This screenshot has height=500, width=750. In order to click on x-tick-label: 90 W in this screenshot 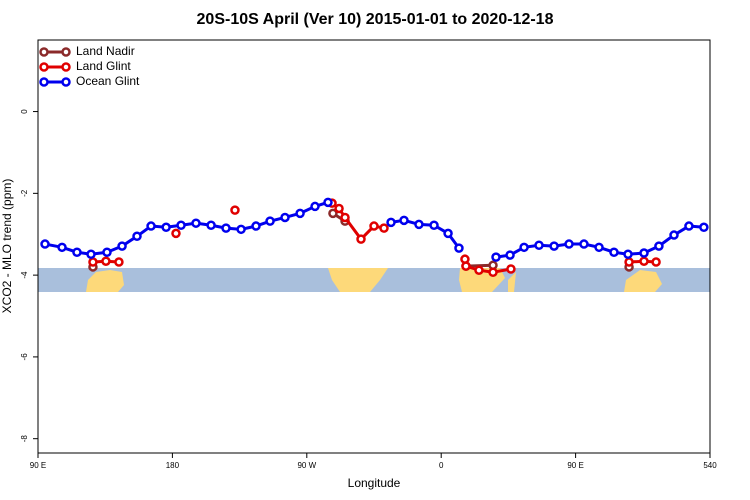, I will do `click(306, 465)`.